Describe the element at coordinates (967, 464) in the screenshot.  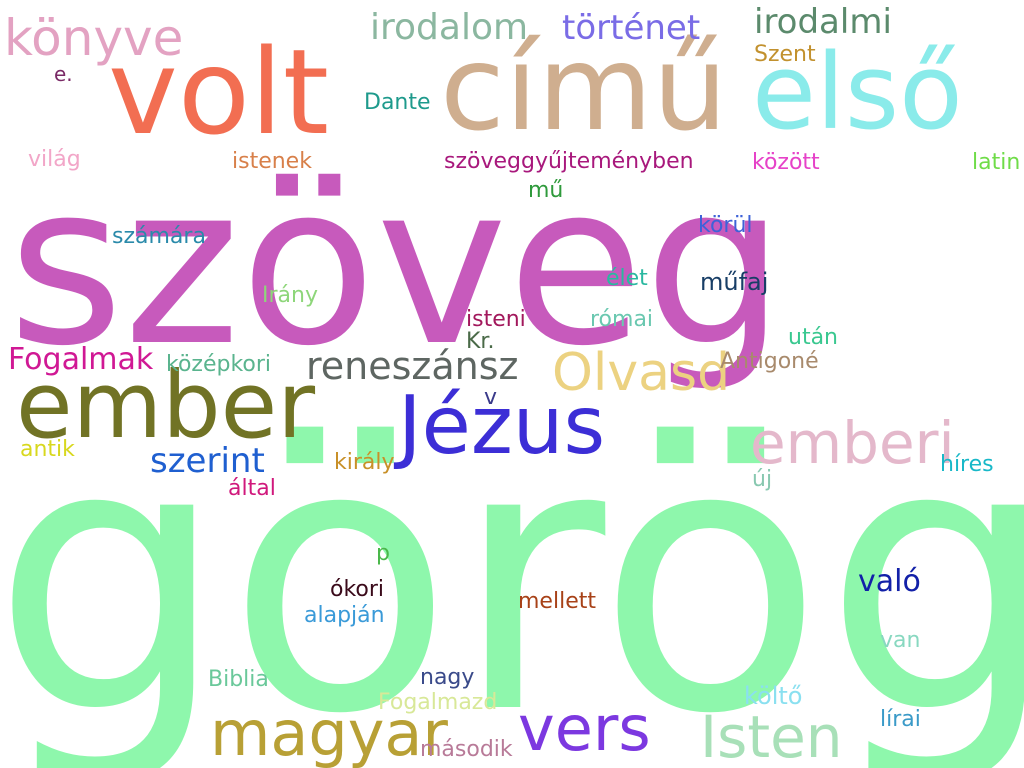
I see `word-hires: híres` at that location.